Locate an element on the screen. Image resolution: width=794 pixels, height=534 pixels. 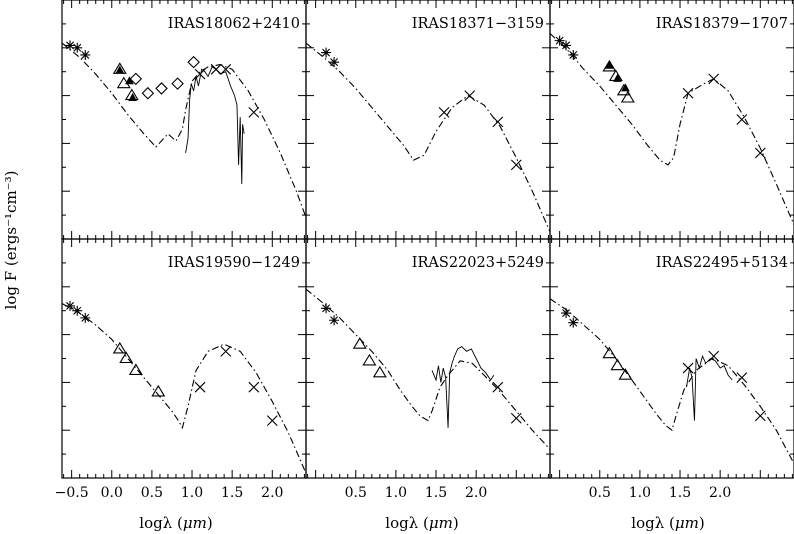
panel-title: IRAS22495+5134 is located at coordinates (722, 263).